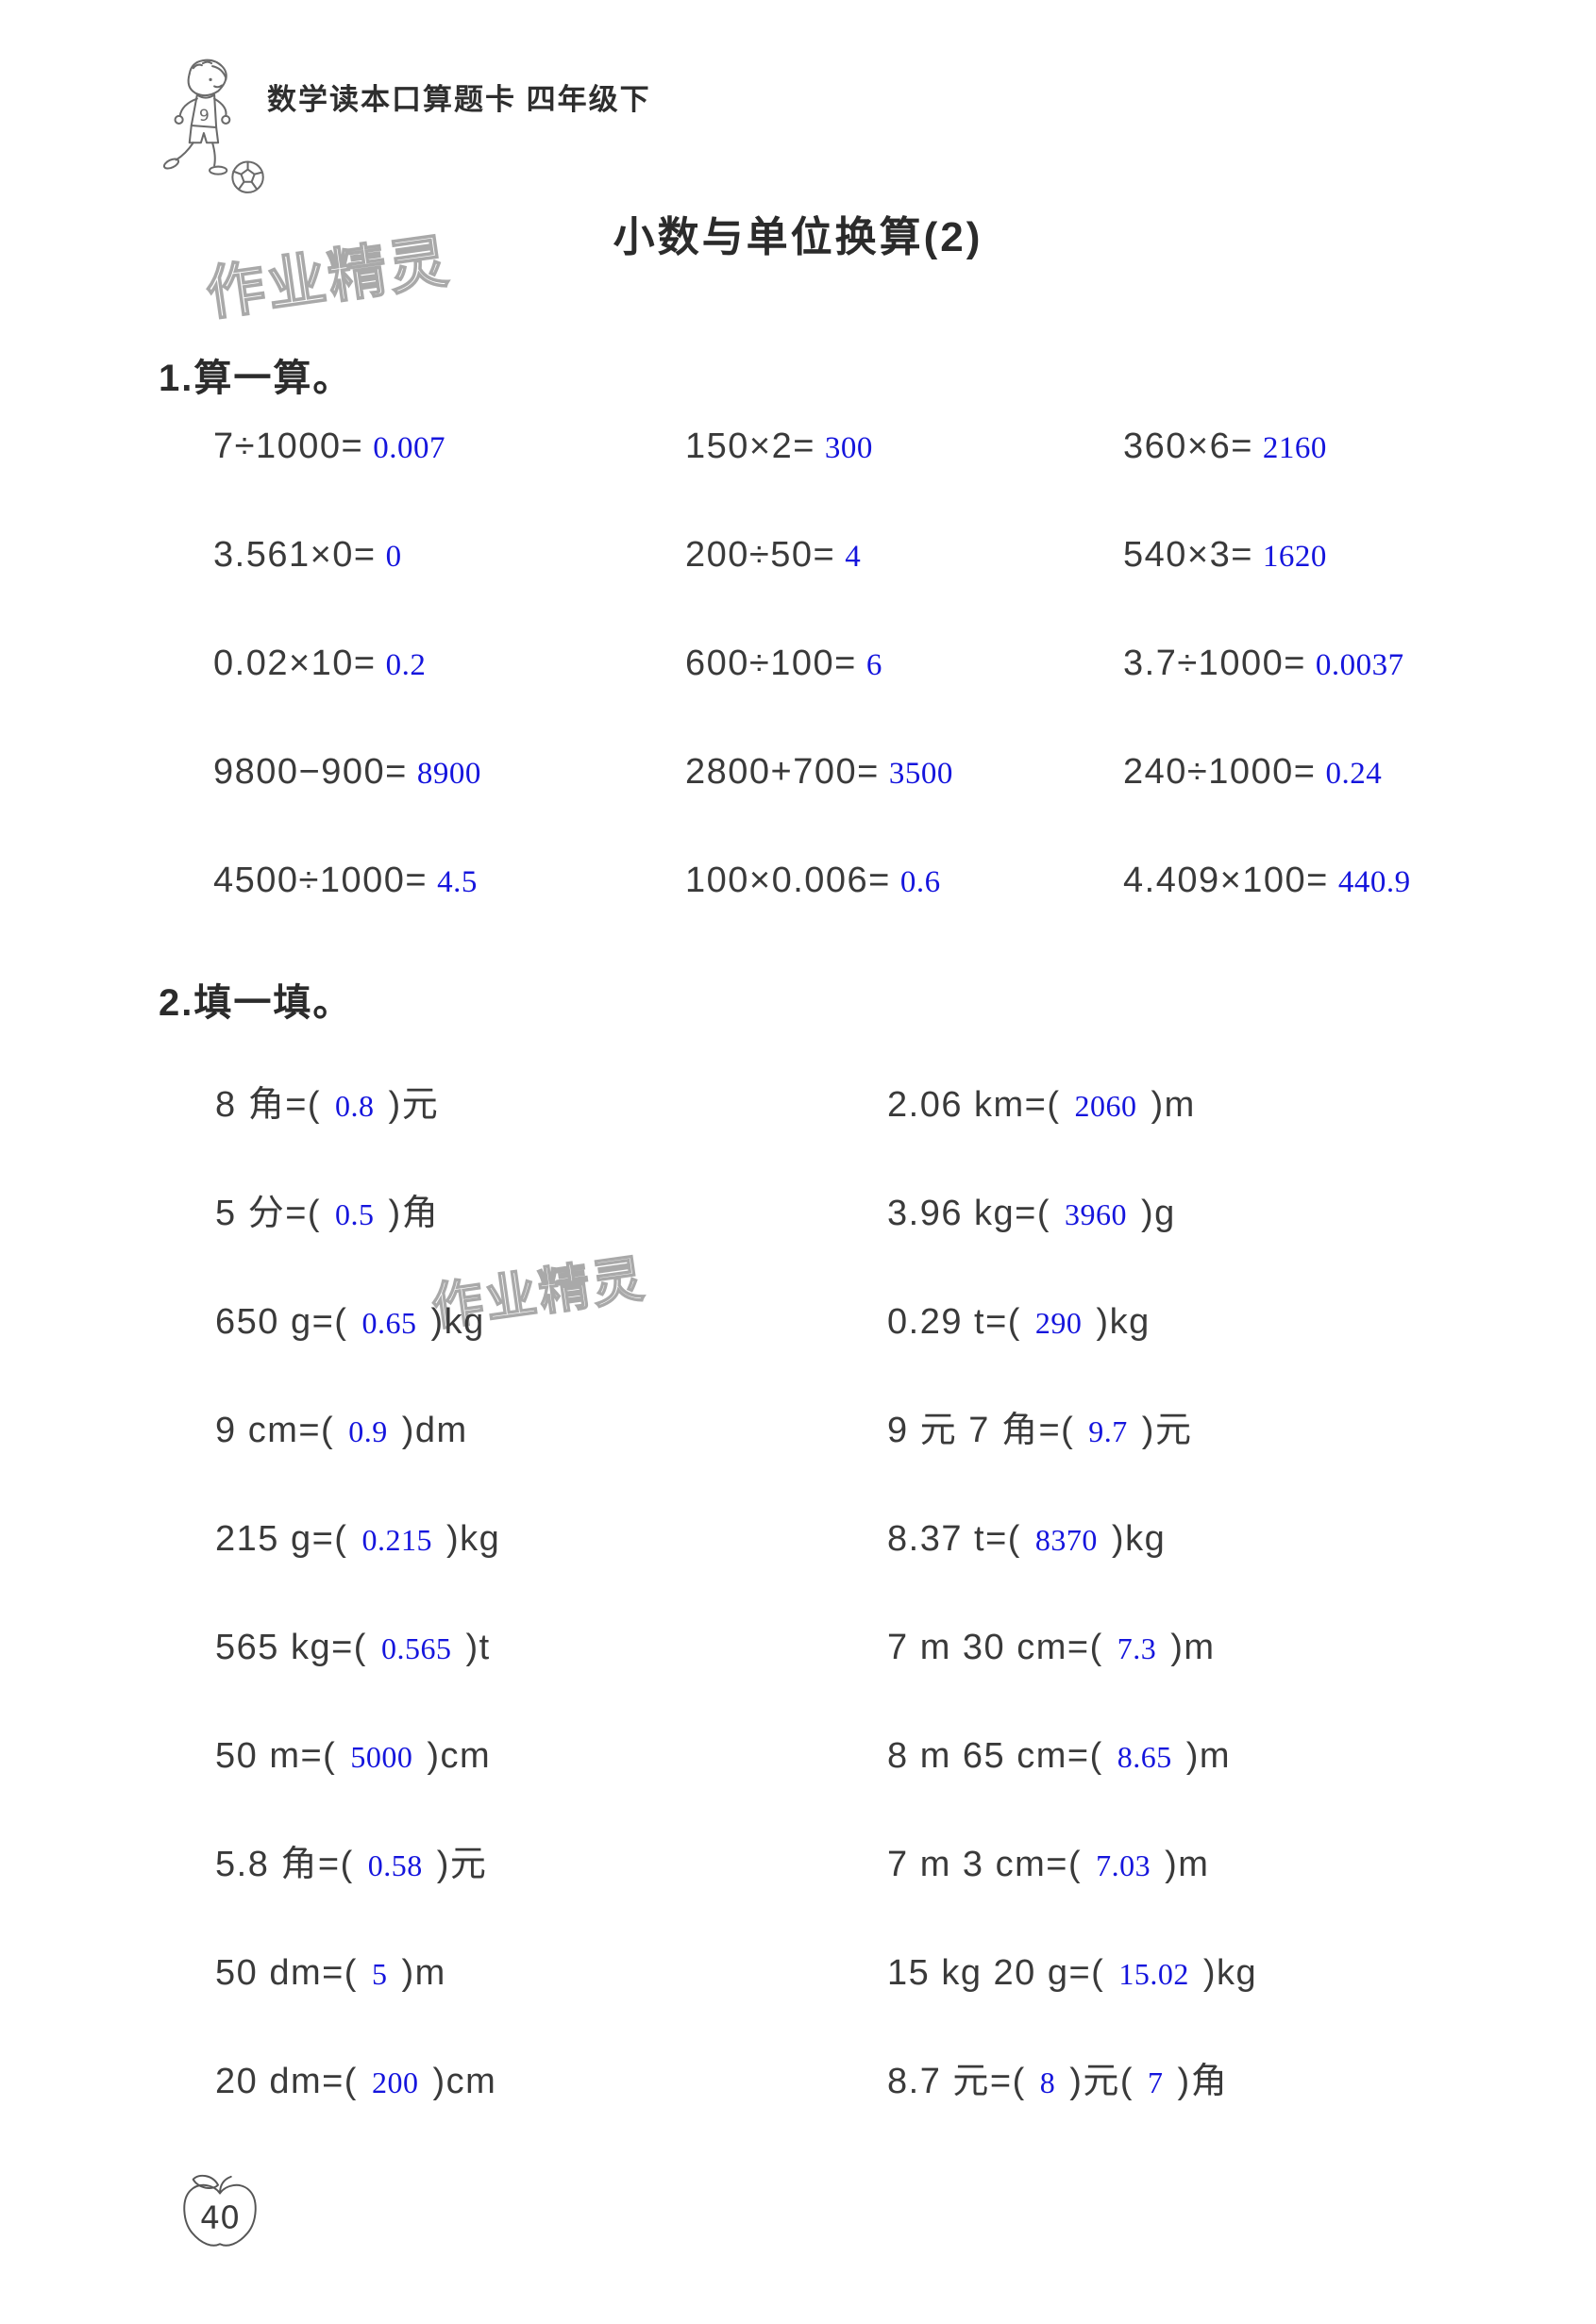 This screenshot has height=2324, width=1596. Describe the element at coordinates (406, 664) in the screenshot. I see `answer-value: 0.2` at that location.